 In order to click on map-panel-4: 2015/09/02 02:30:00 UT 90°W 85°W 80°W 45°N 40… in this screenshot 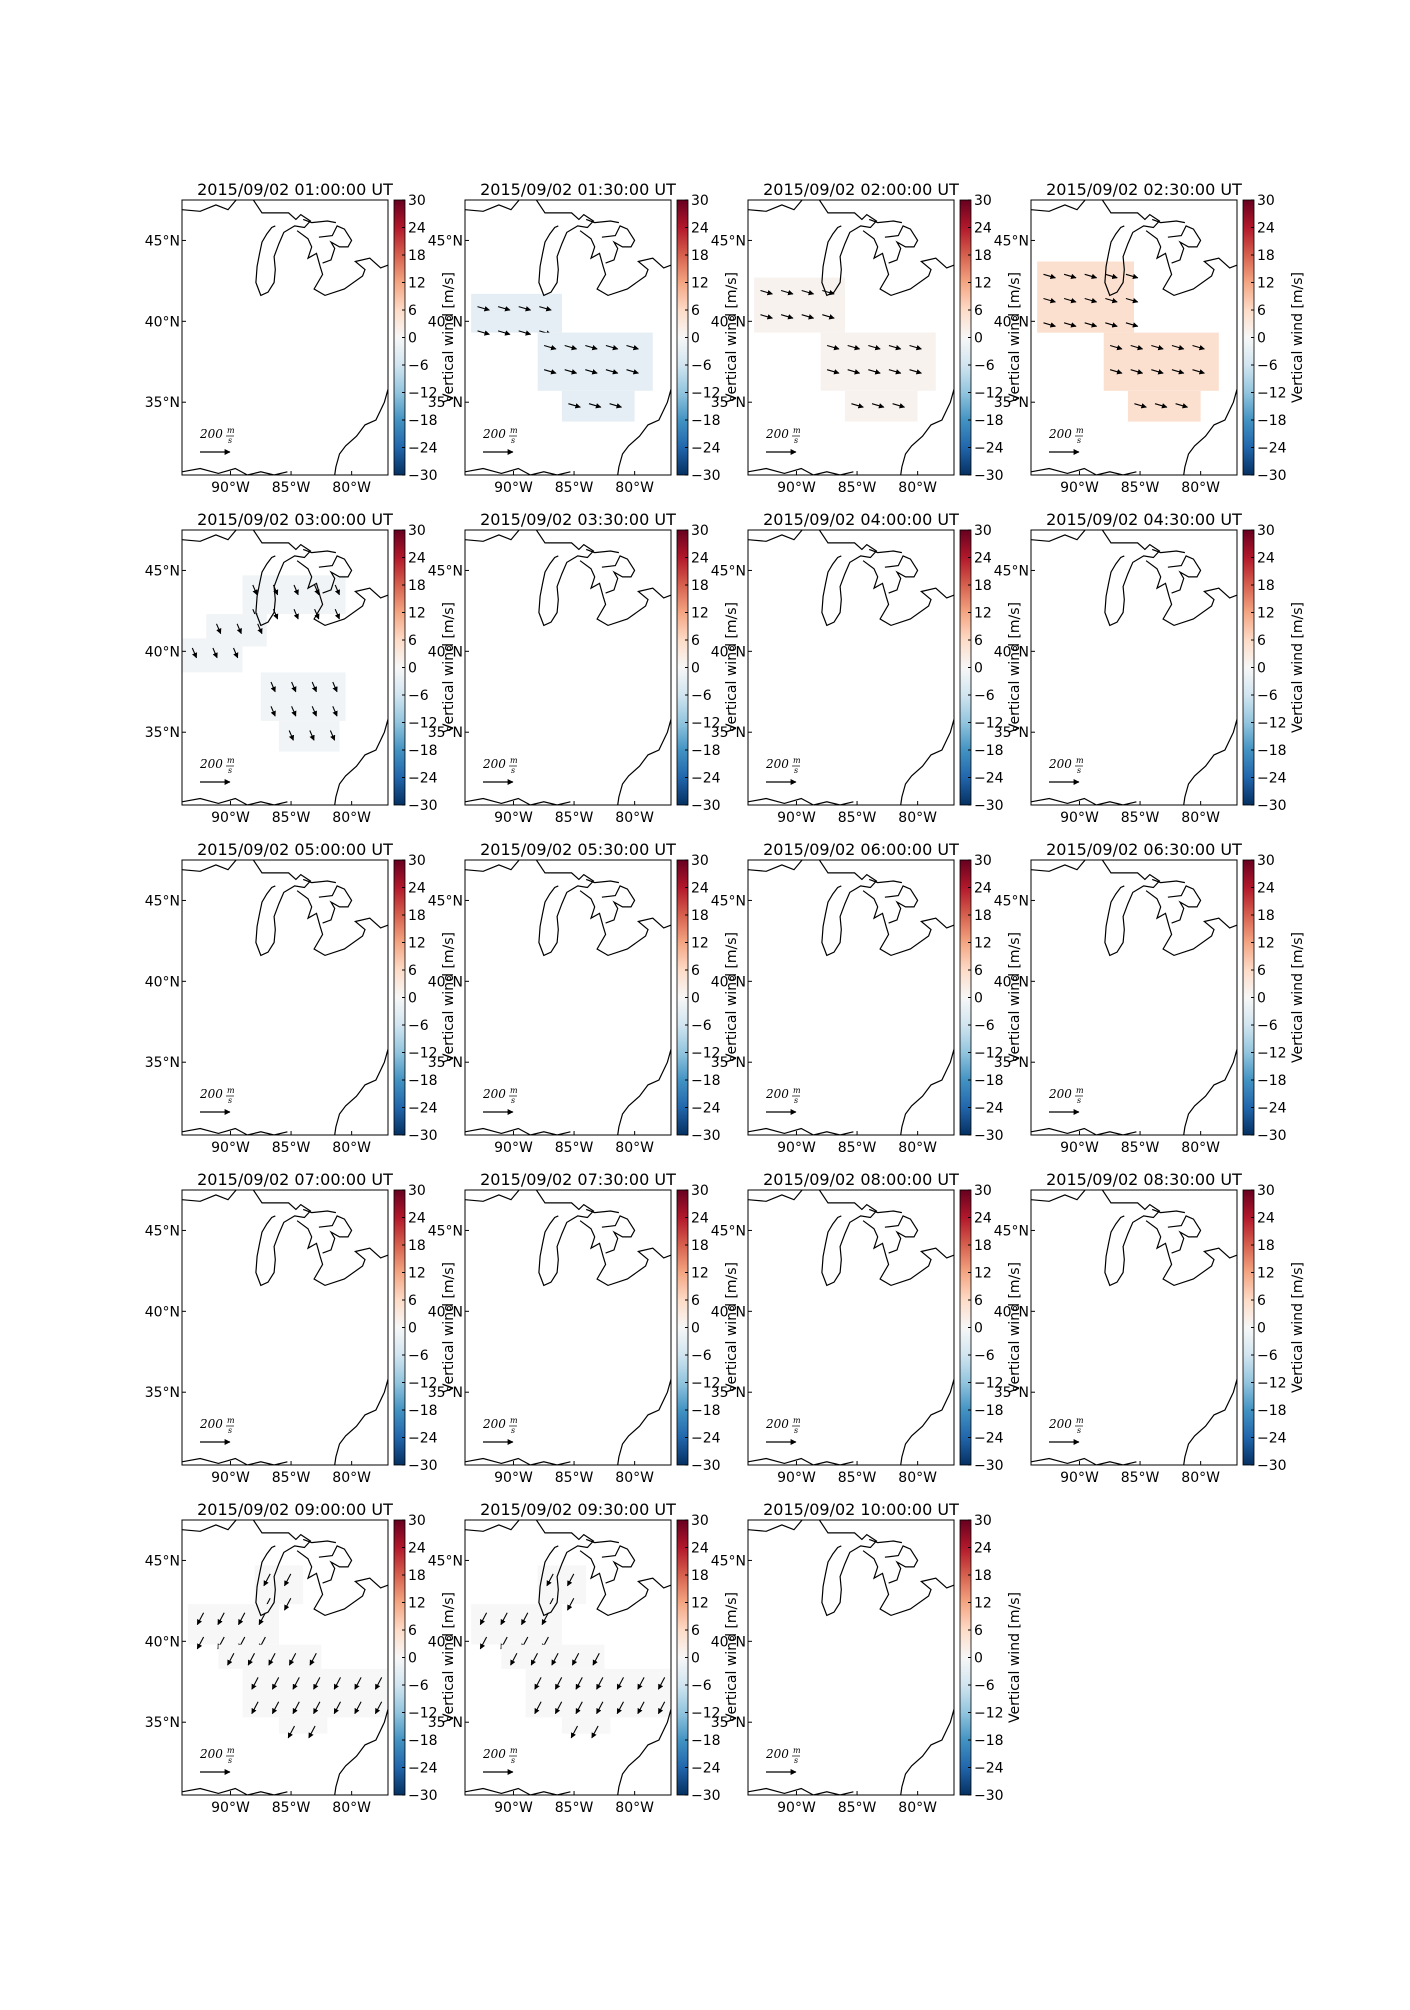, I will do `click(1150, 338)`.